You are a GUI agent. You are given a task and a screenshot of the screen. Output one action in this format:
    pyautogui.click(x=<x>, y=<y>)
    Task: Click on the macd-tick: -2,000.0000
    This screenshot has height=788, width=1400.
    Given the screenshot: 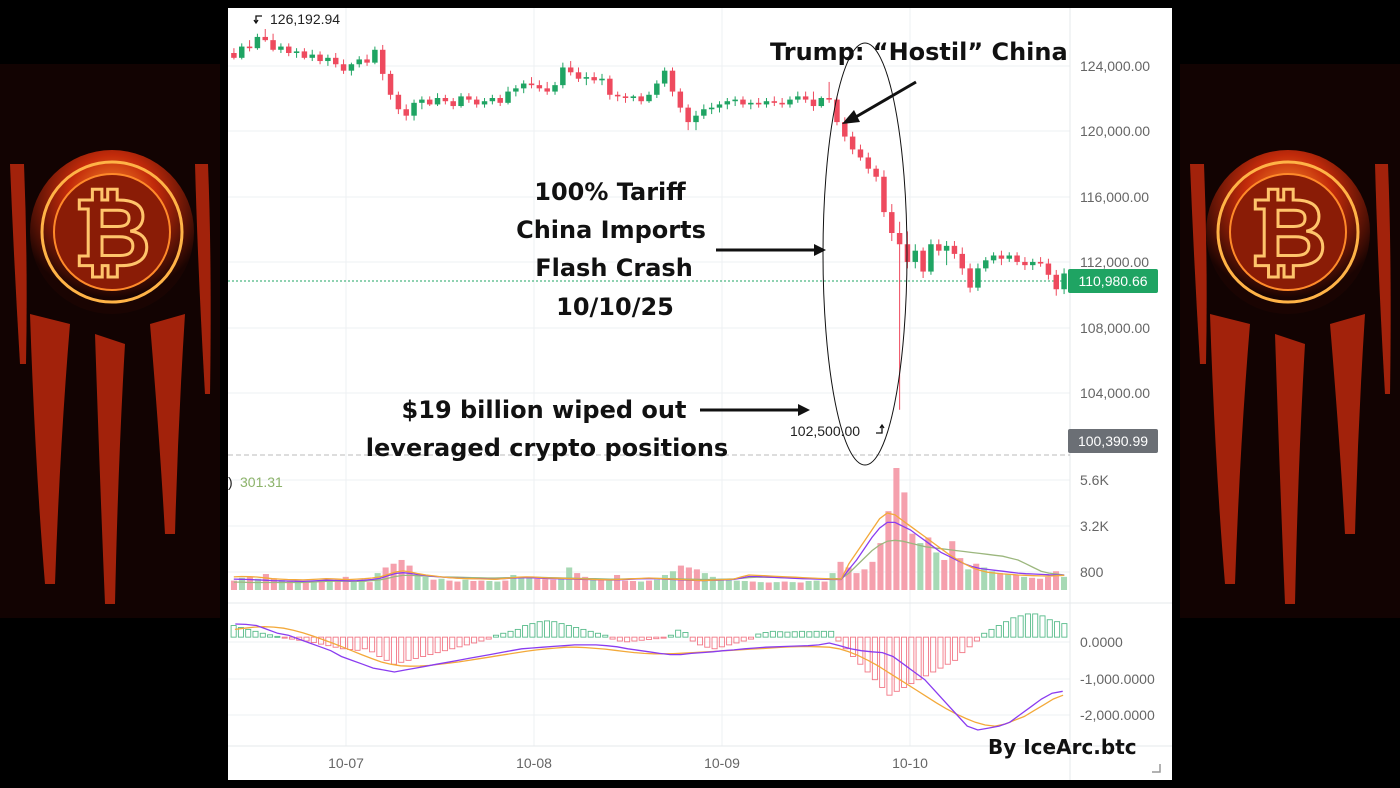 What is the action you would take?
    pyautogui.click(x=1117, y=715)
    